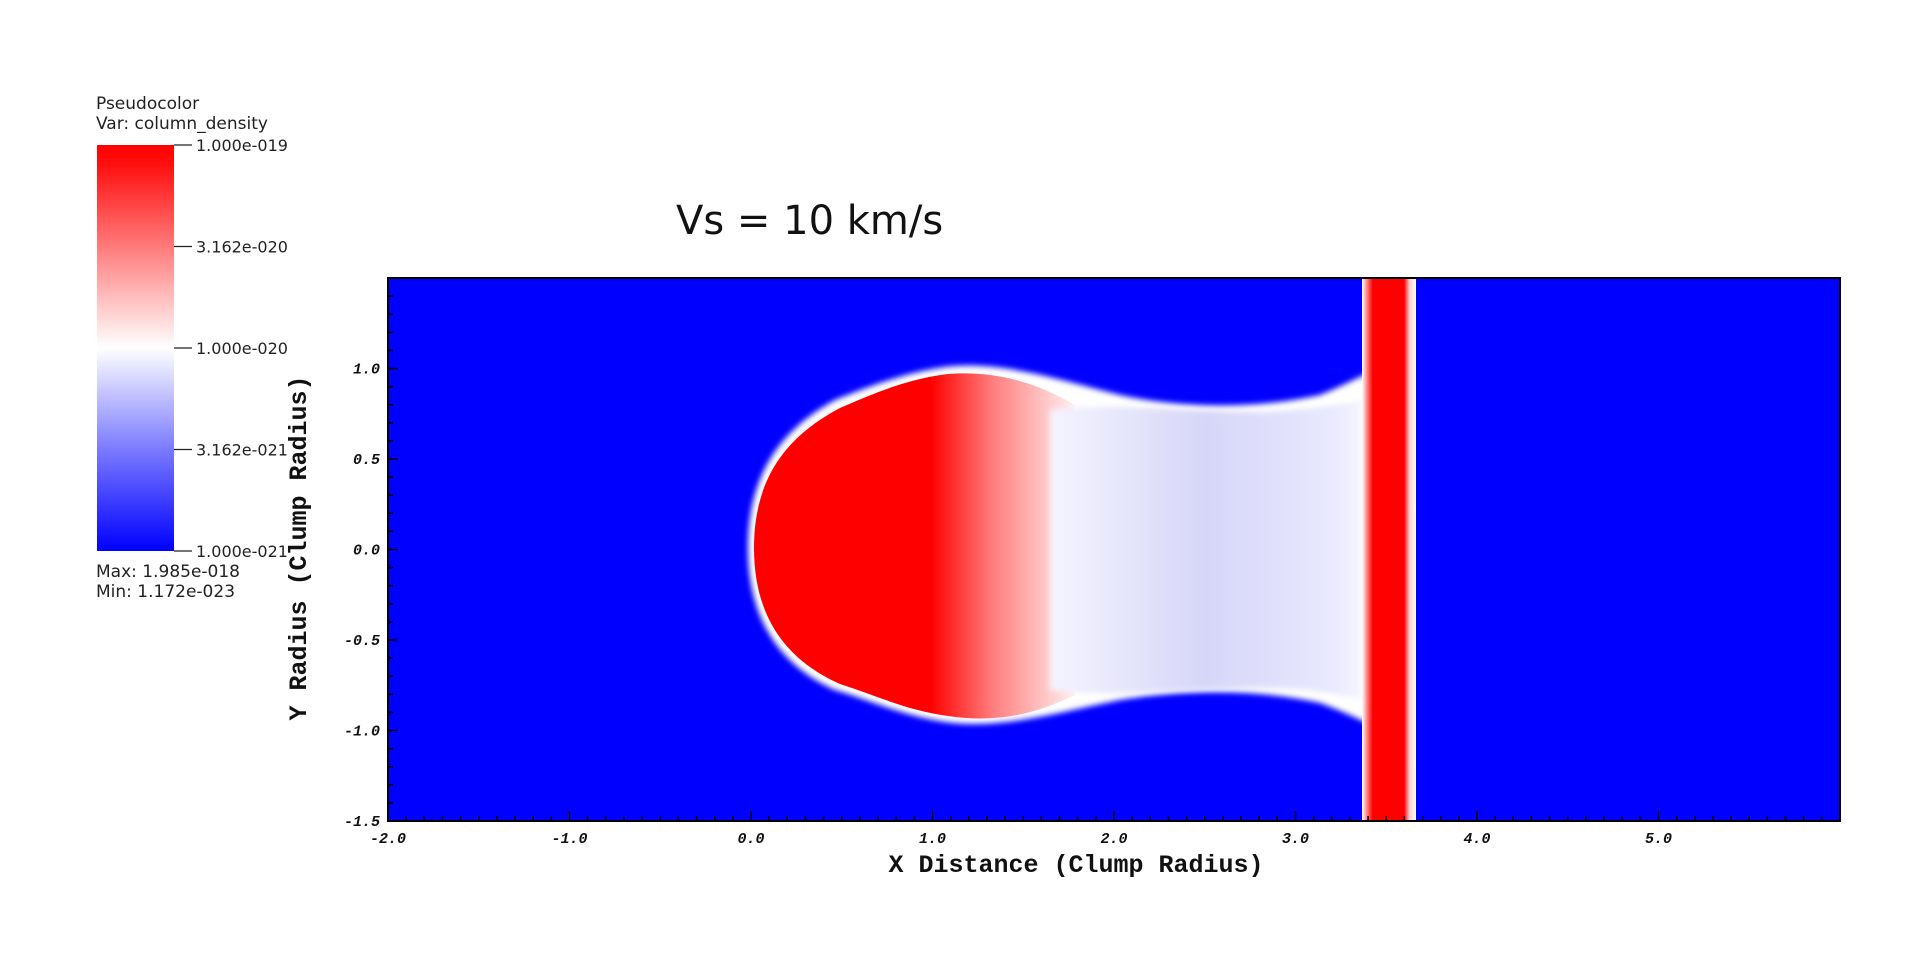 Image resolution: width=1920 pixels, height=958 pixels. What do you see at coordinates (362, 641) in the screenshot?
I see `y-tick-label: -0.5` at bounding box center [362, 641].